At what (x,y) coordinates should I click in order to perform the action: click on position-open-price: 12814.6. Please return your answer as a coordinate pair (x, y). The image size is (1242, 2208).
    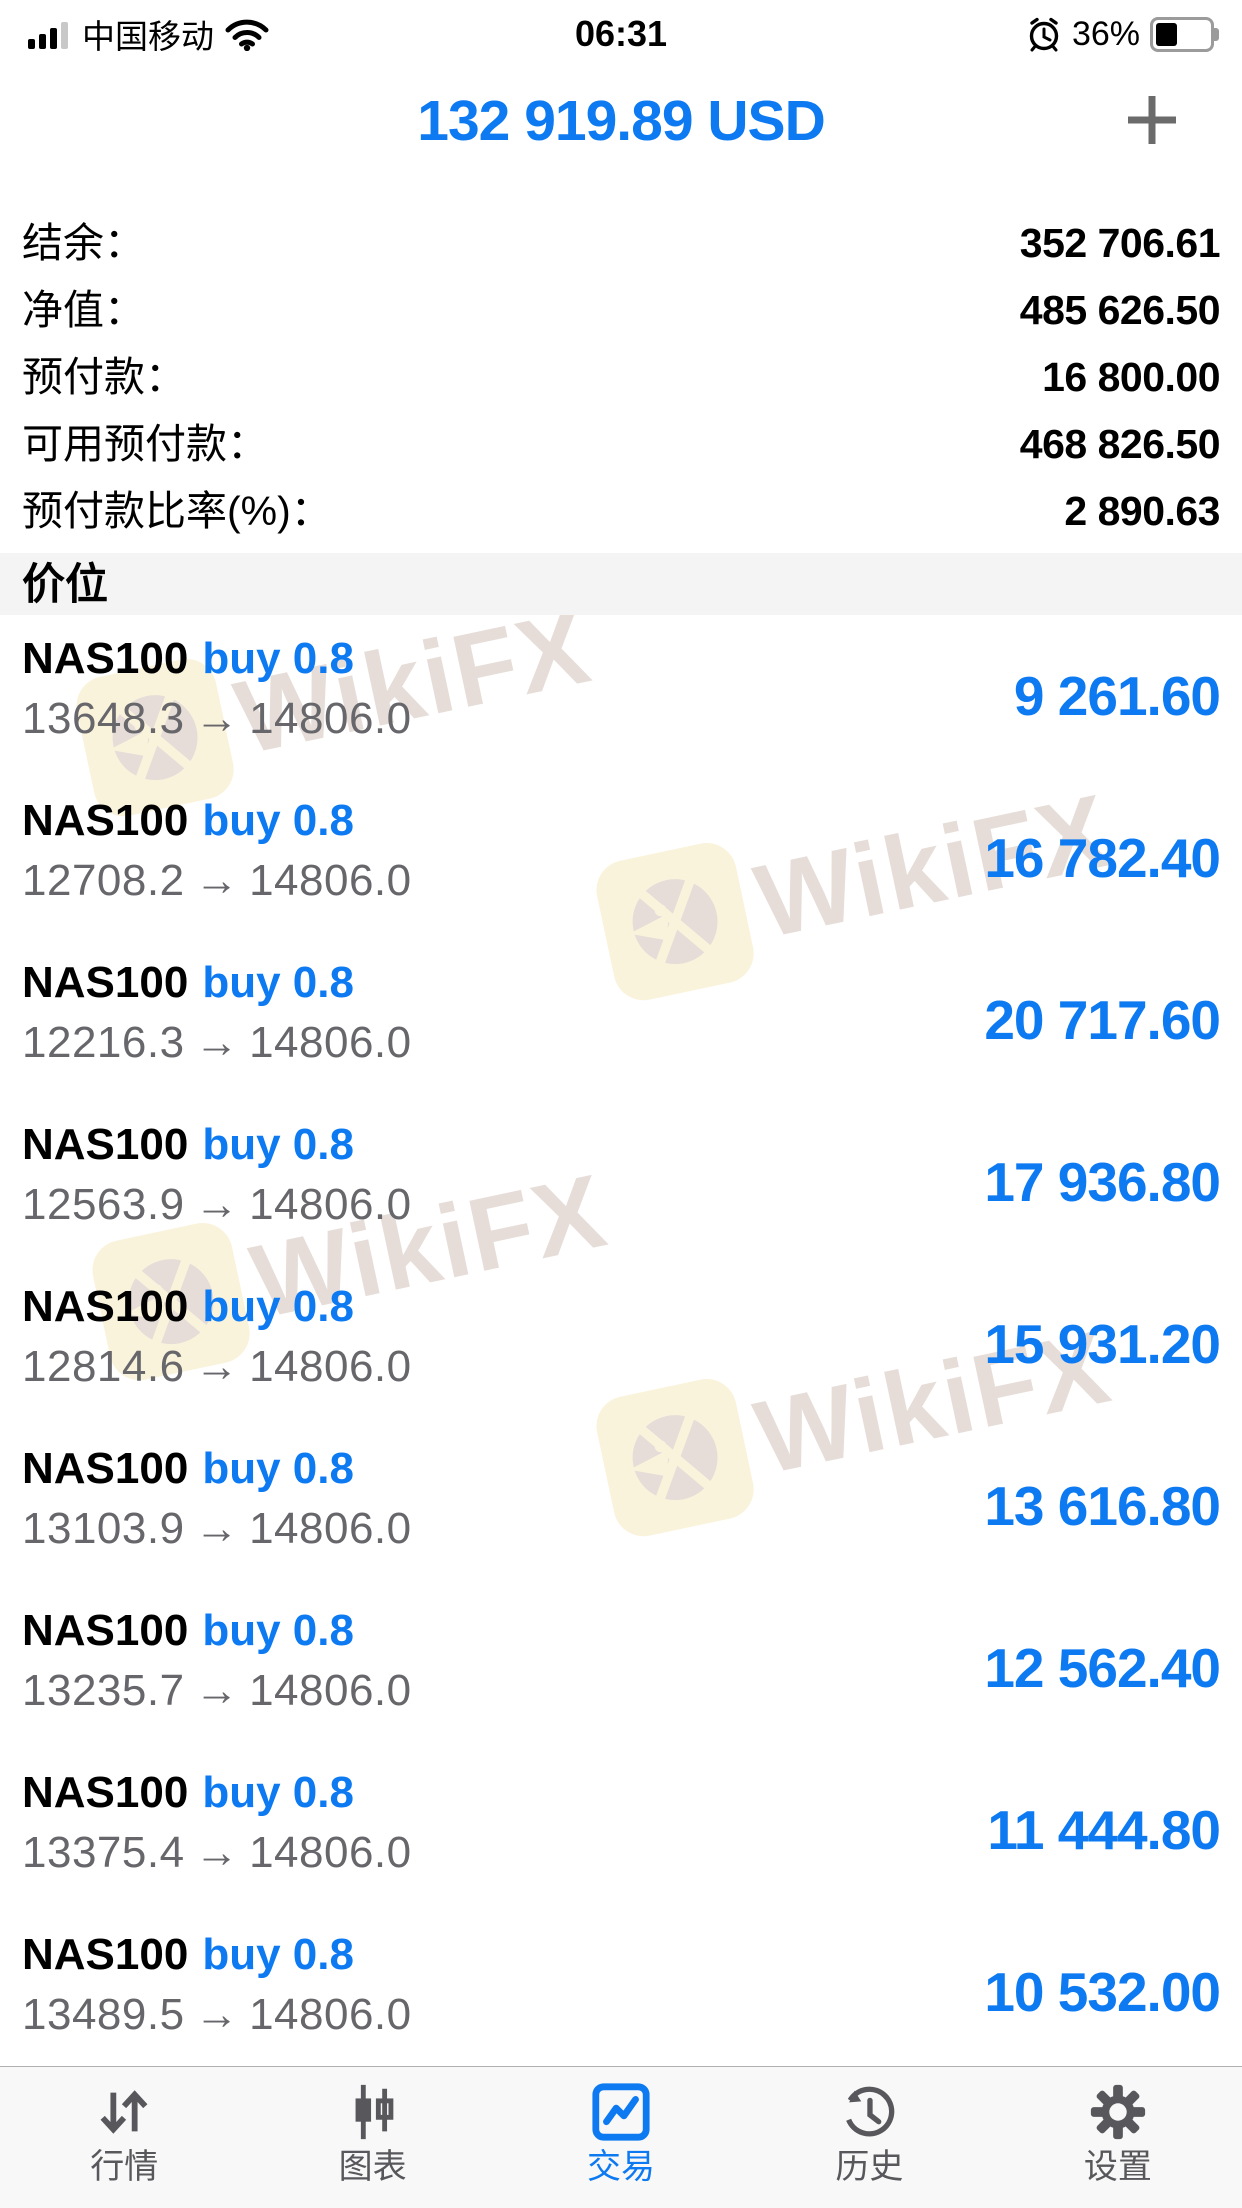
    Looking at the image, I should click on (103, 1366).